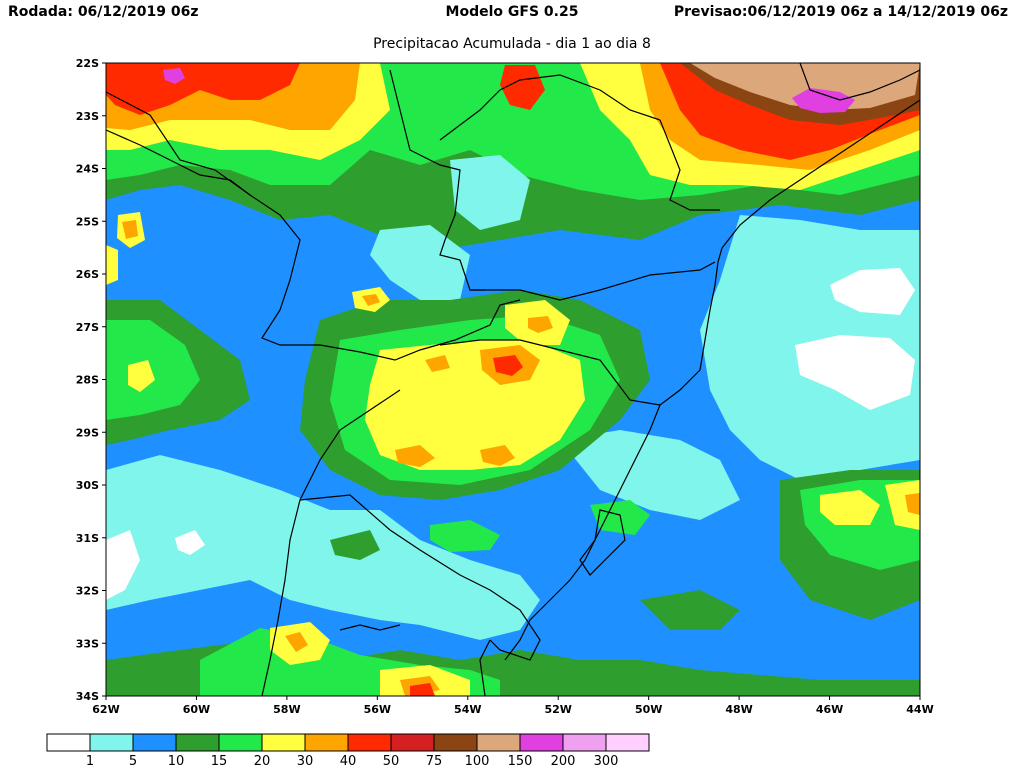 This screenshot has width=1024, height=770. What do you see at coordinates (174, 76) in the screenshot?
I see `field-200-northwest` at bounding box center [174, 76].